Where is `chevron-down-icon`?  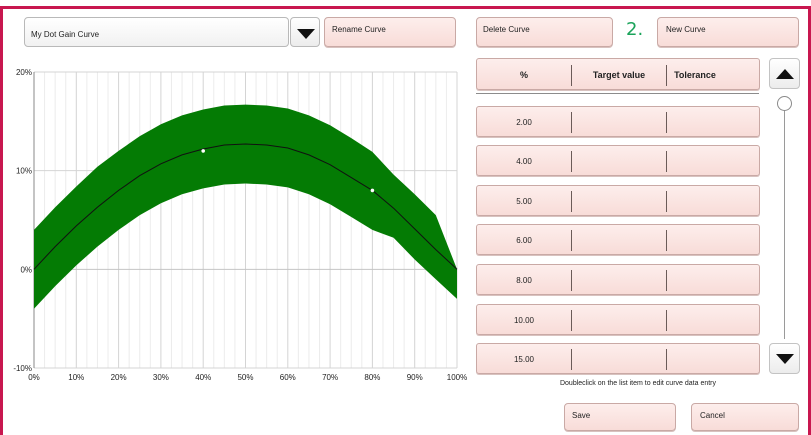 chevron-down-icon is located at coordinates (306, 34).